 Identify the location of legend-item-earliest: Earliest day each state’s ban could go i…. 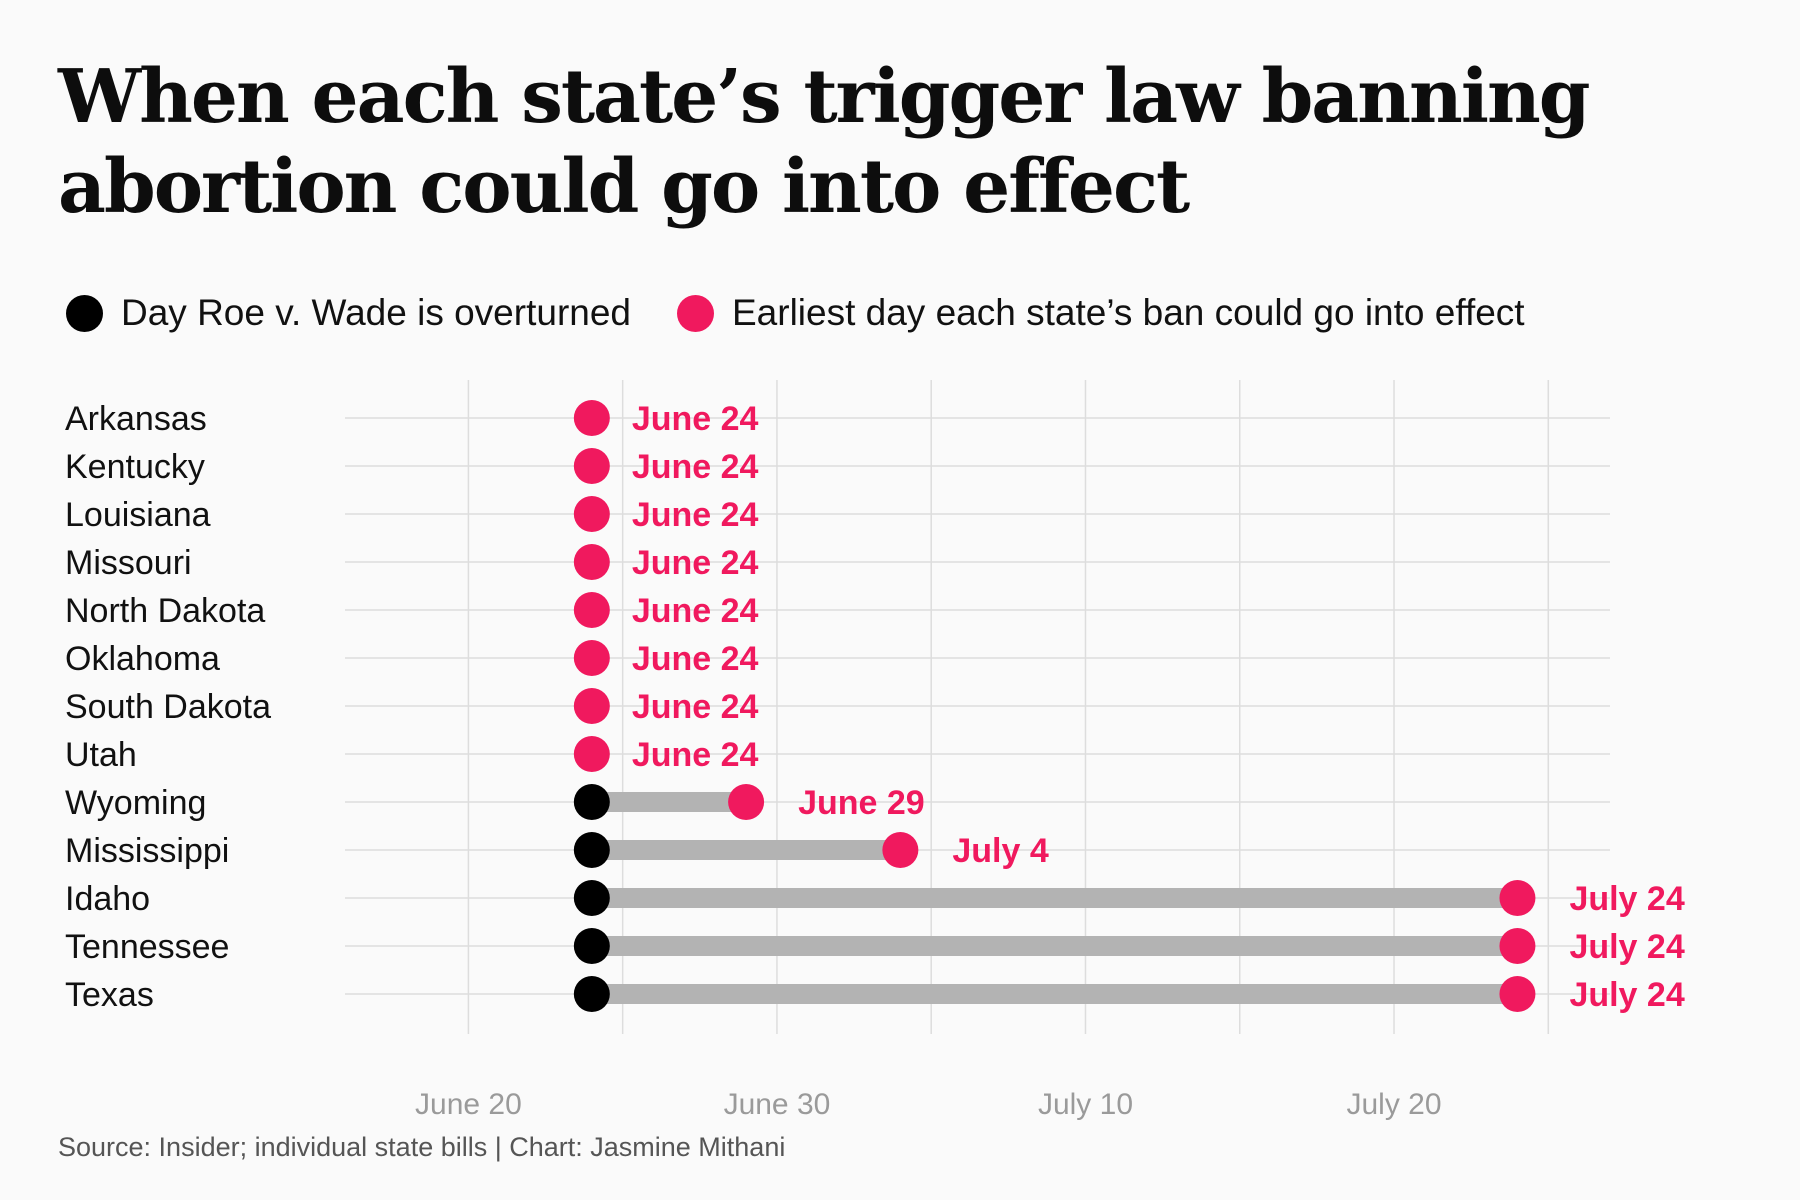
(1101, 313).